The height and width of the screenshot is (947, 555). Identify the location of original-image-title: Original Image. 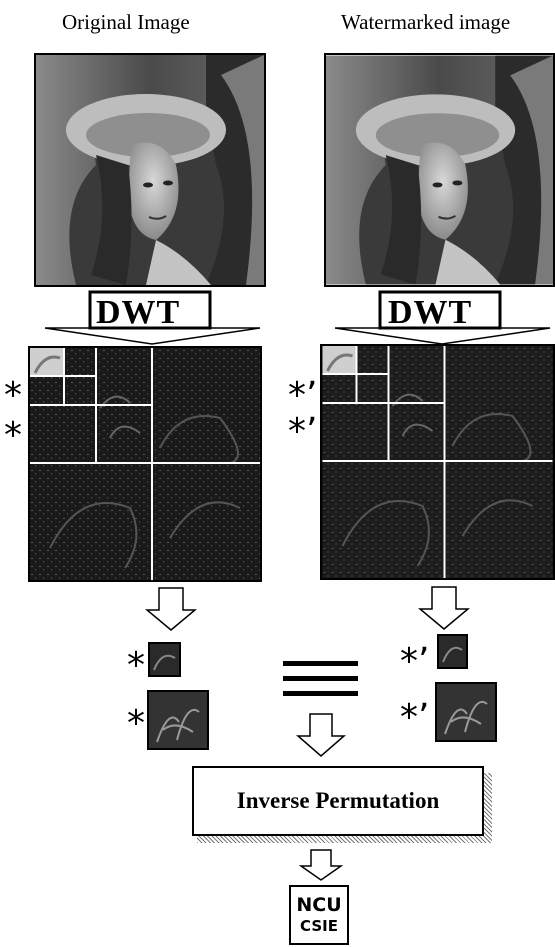
(126, 22).